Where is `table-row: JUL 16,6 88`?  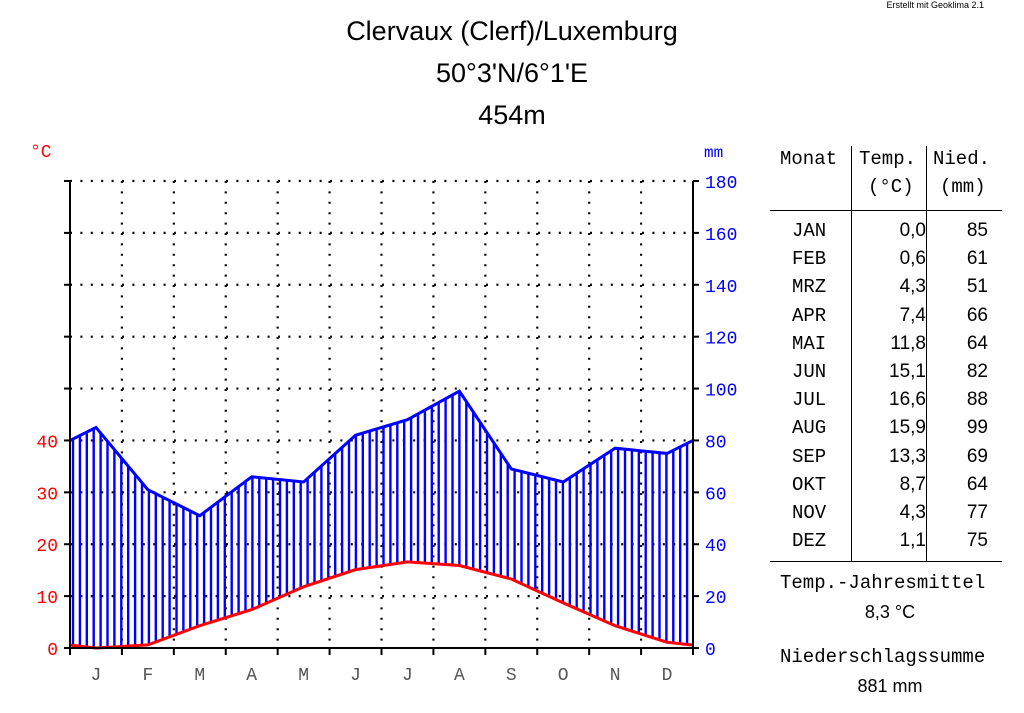 table-row: JUL 16,6 88 is located at coordinates (897, 403).